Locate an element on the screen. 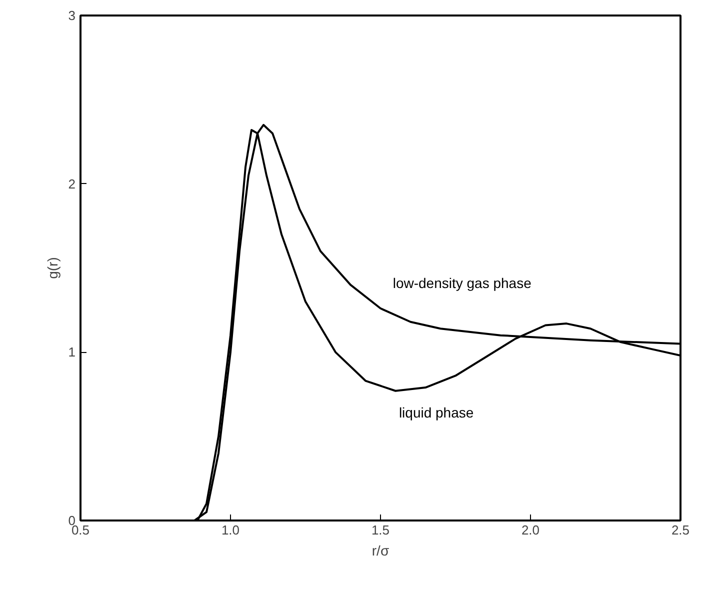  x-tick-label: 2.5 is located at coordinates (680, 530).